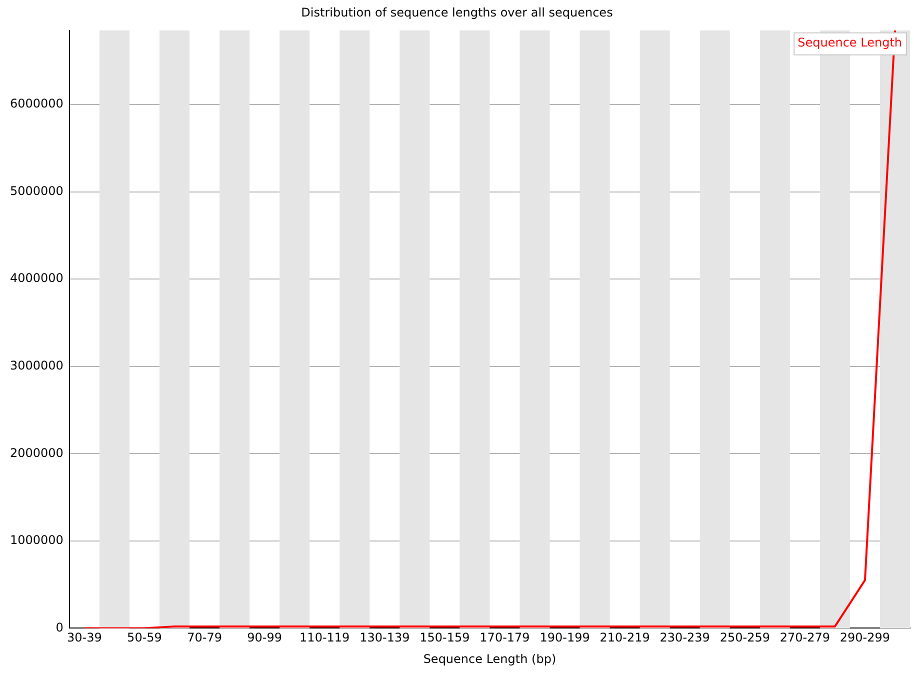 The image size is (914, 675). Describe the element at coordinates (685, 637) in the screenshot. I see `x-tick-label: 230-239` at that location.